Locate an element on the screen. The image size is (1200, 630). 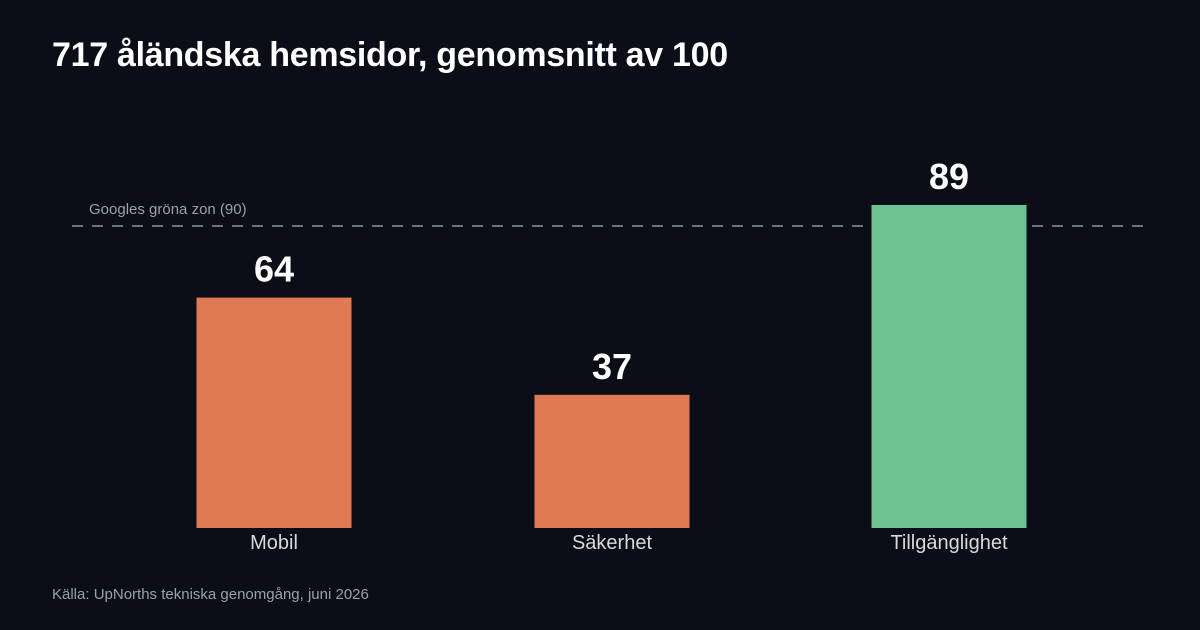
chart-title: 717 åländska hemsidor, genomsnitt av 100 is located at coordinates (390, 55).